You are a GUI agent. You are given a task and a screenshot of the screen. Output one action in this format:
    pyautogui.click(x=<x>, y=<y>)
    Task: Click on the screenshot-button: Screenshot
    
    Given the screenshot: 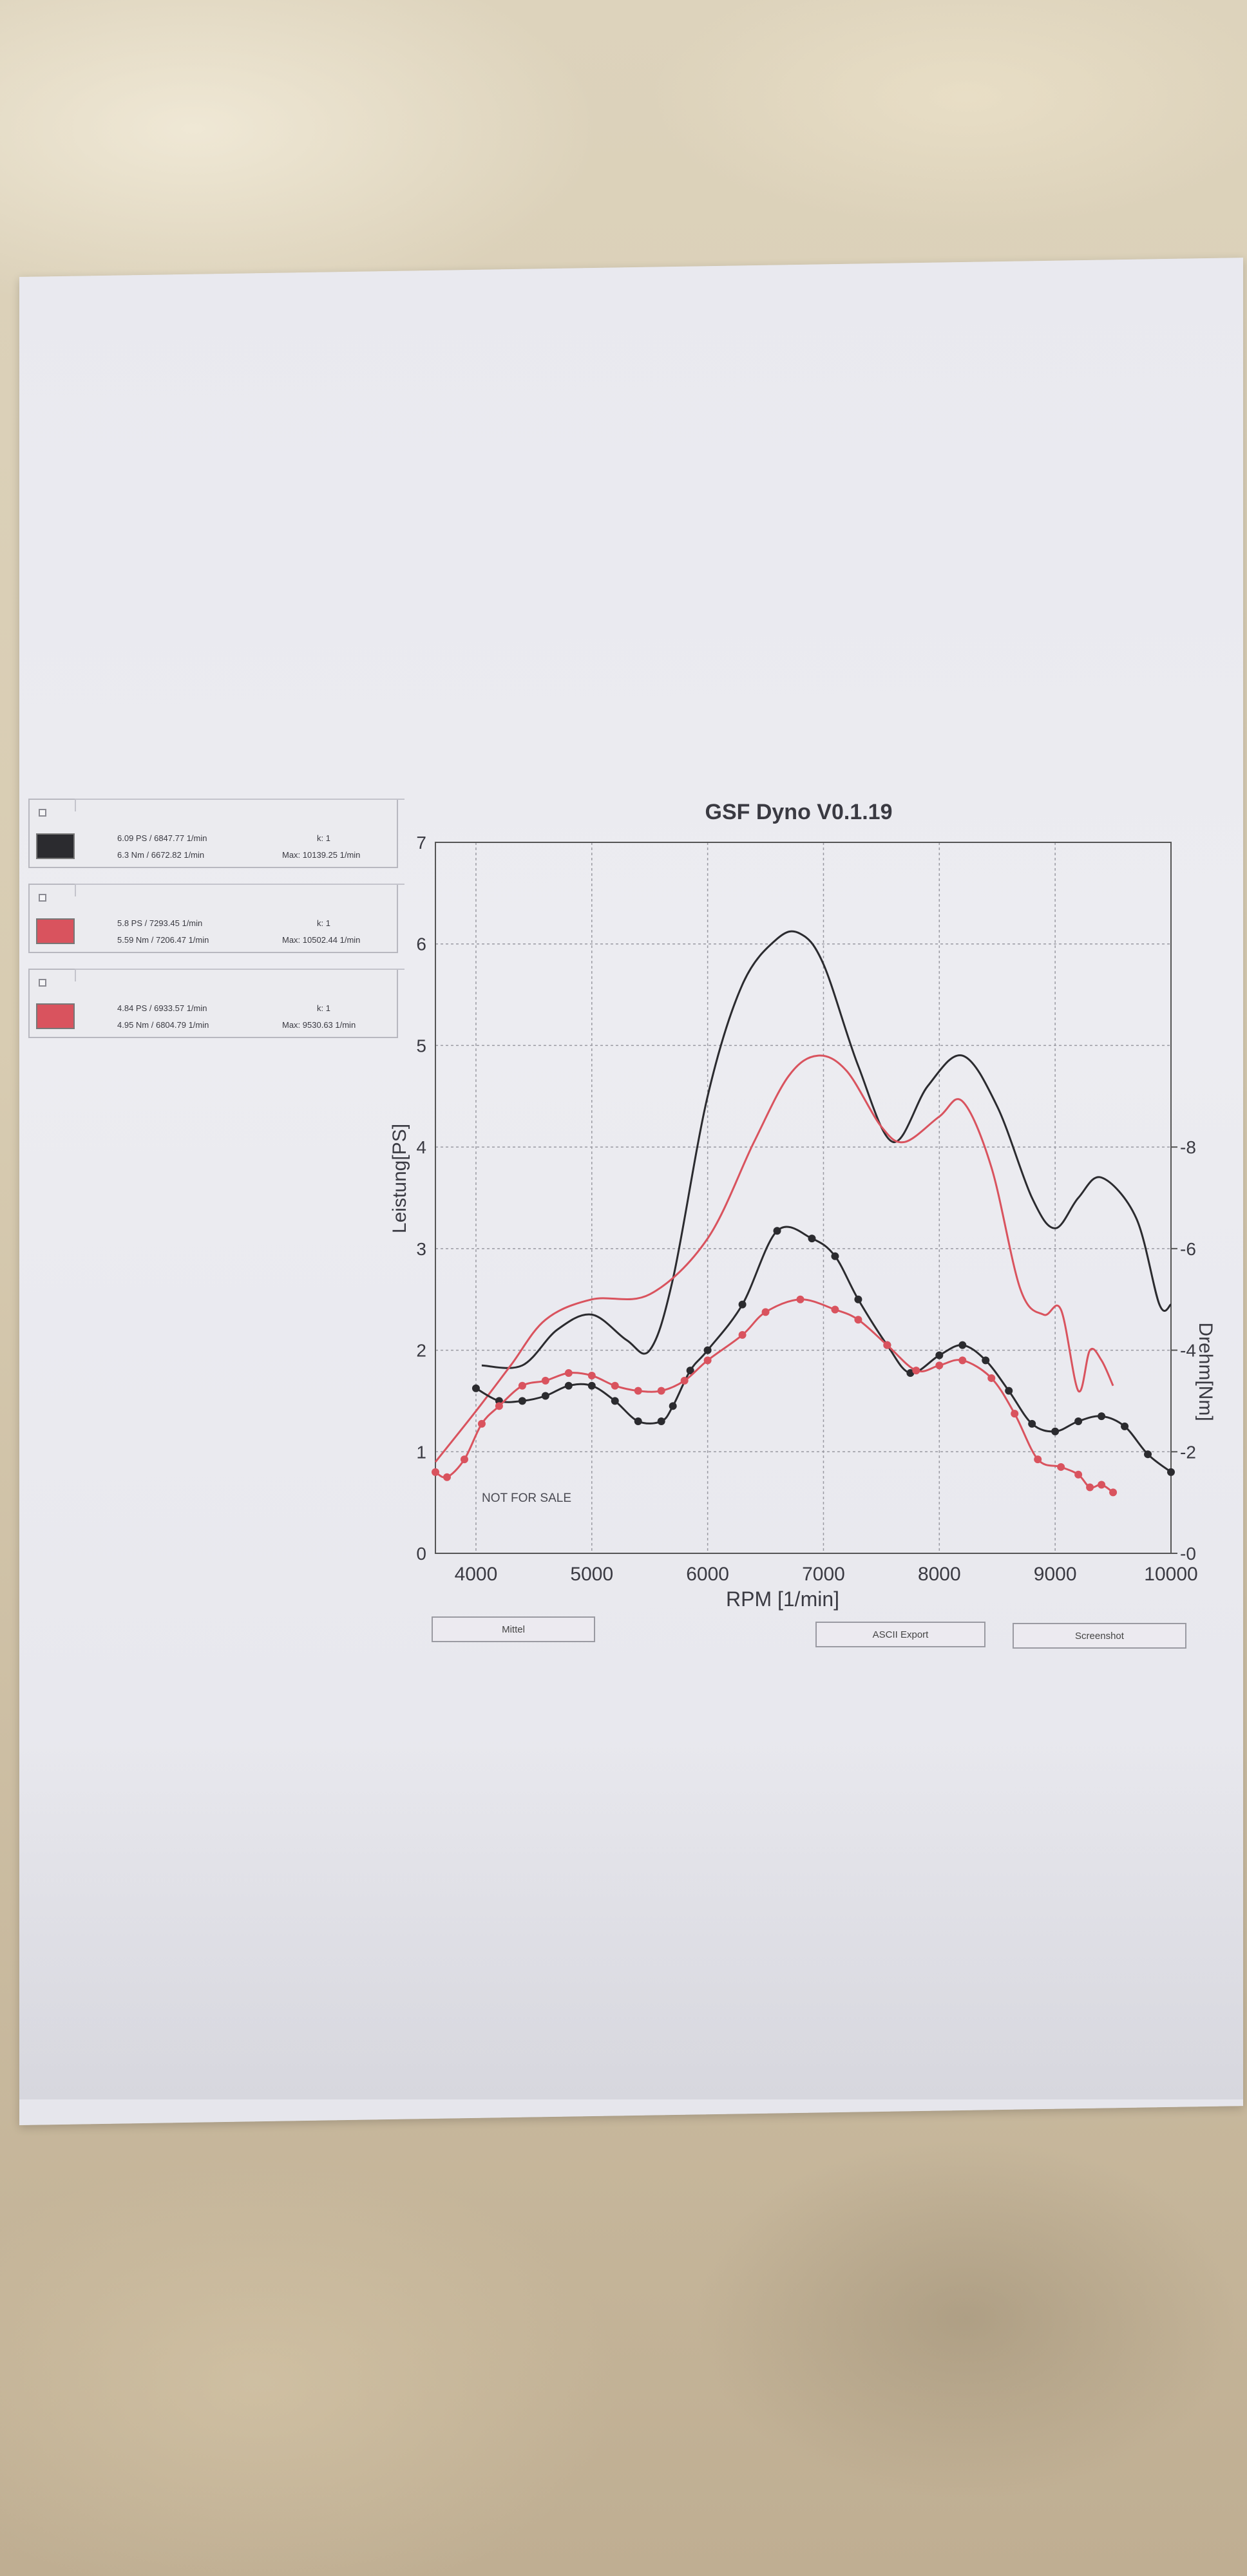 What is the action you would take?
    pyautogui.click(x=1099, y=1636)
    